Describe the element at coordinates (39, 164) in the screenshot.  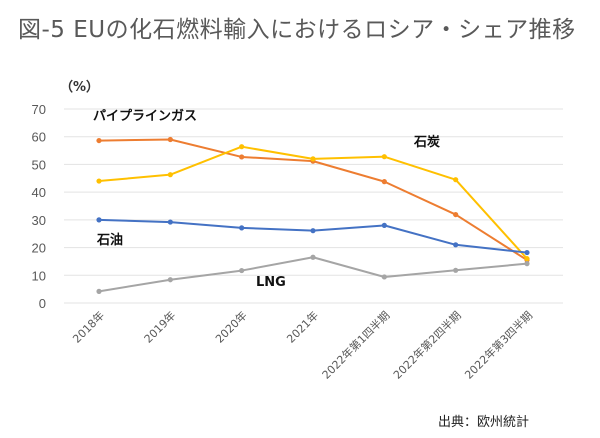
I see `y-tick-label: 50` at that location.